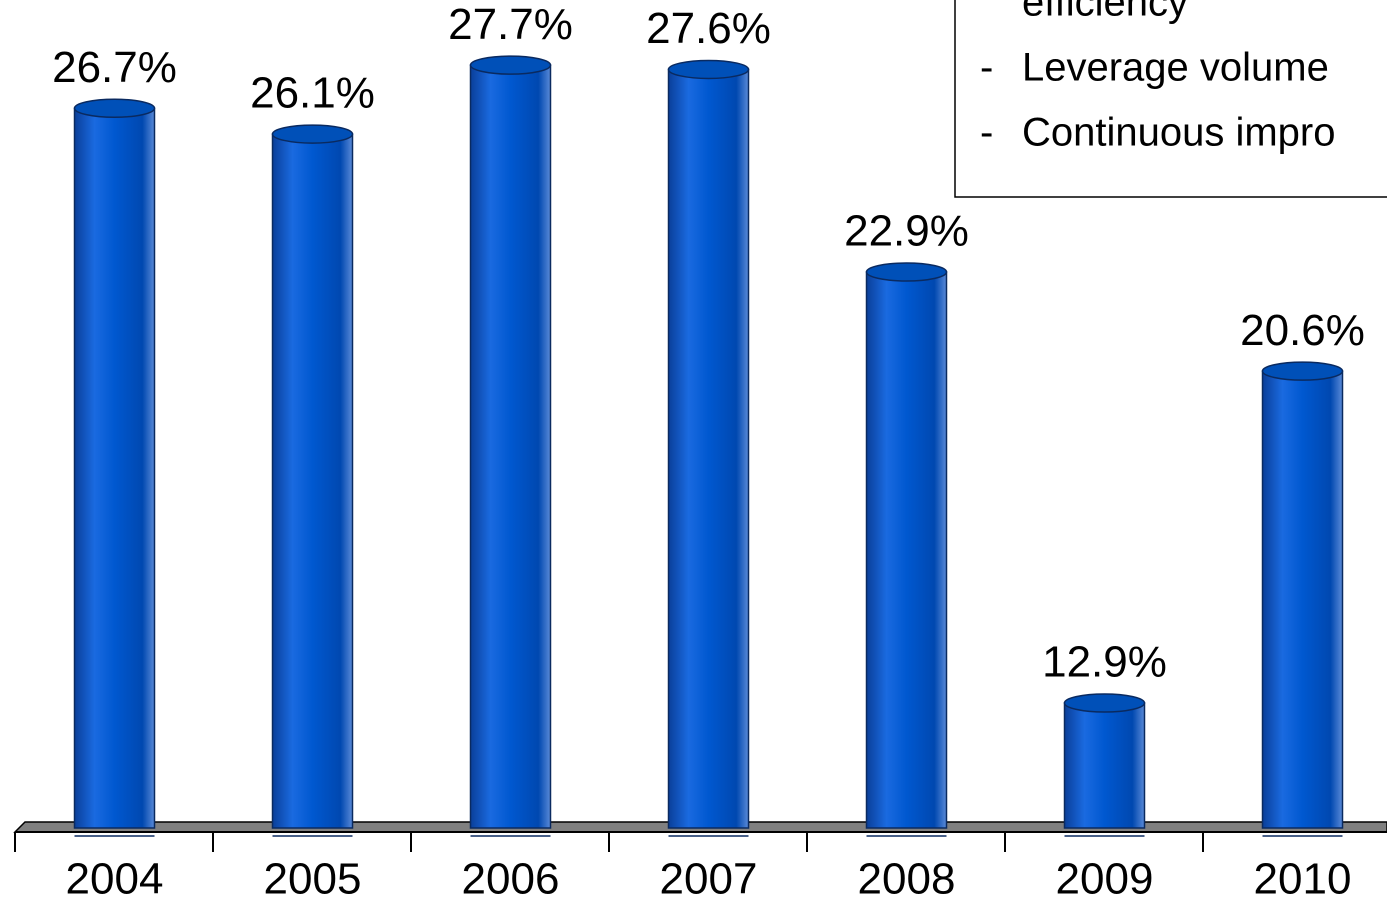 This screenshot has height=917, width=1387. Describe the element at coordinates (1303, 879) in the screenshot. I see `x-tick-label: 2010` at that location.